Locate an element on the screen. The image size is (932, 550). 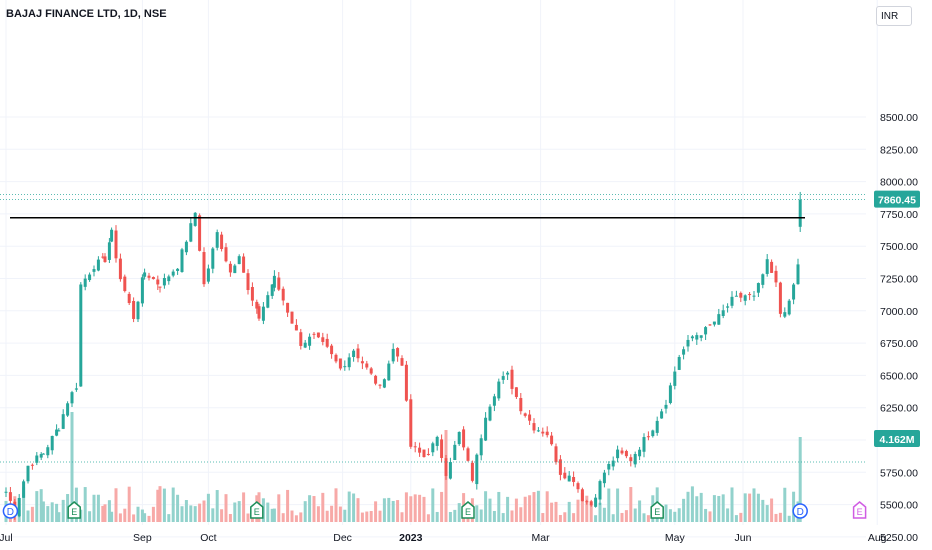
y-tick-label: 6500.00 is located at coordinates (899, 376).